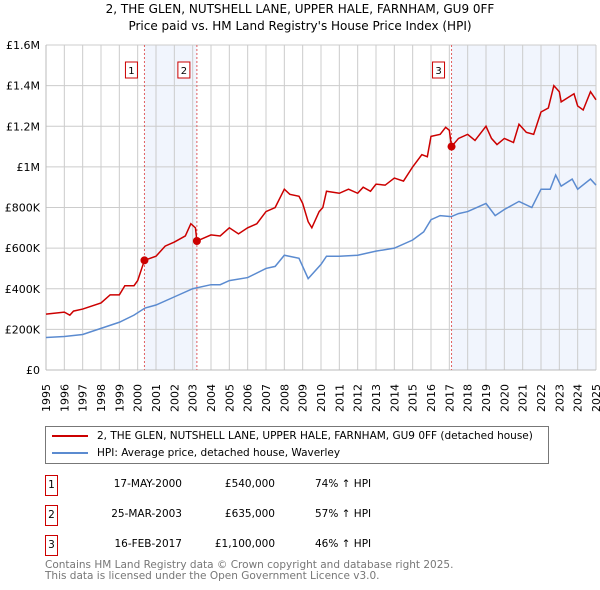 This screenshot has width=600, height=590. I want to click on x-tick-label: 2022, so click(541, 398).